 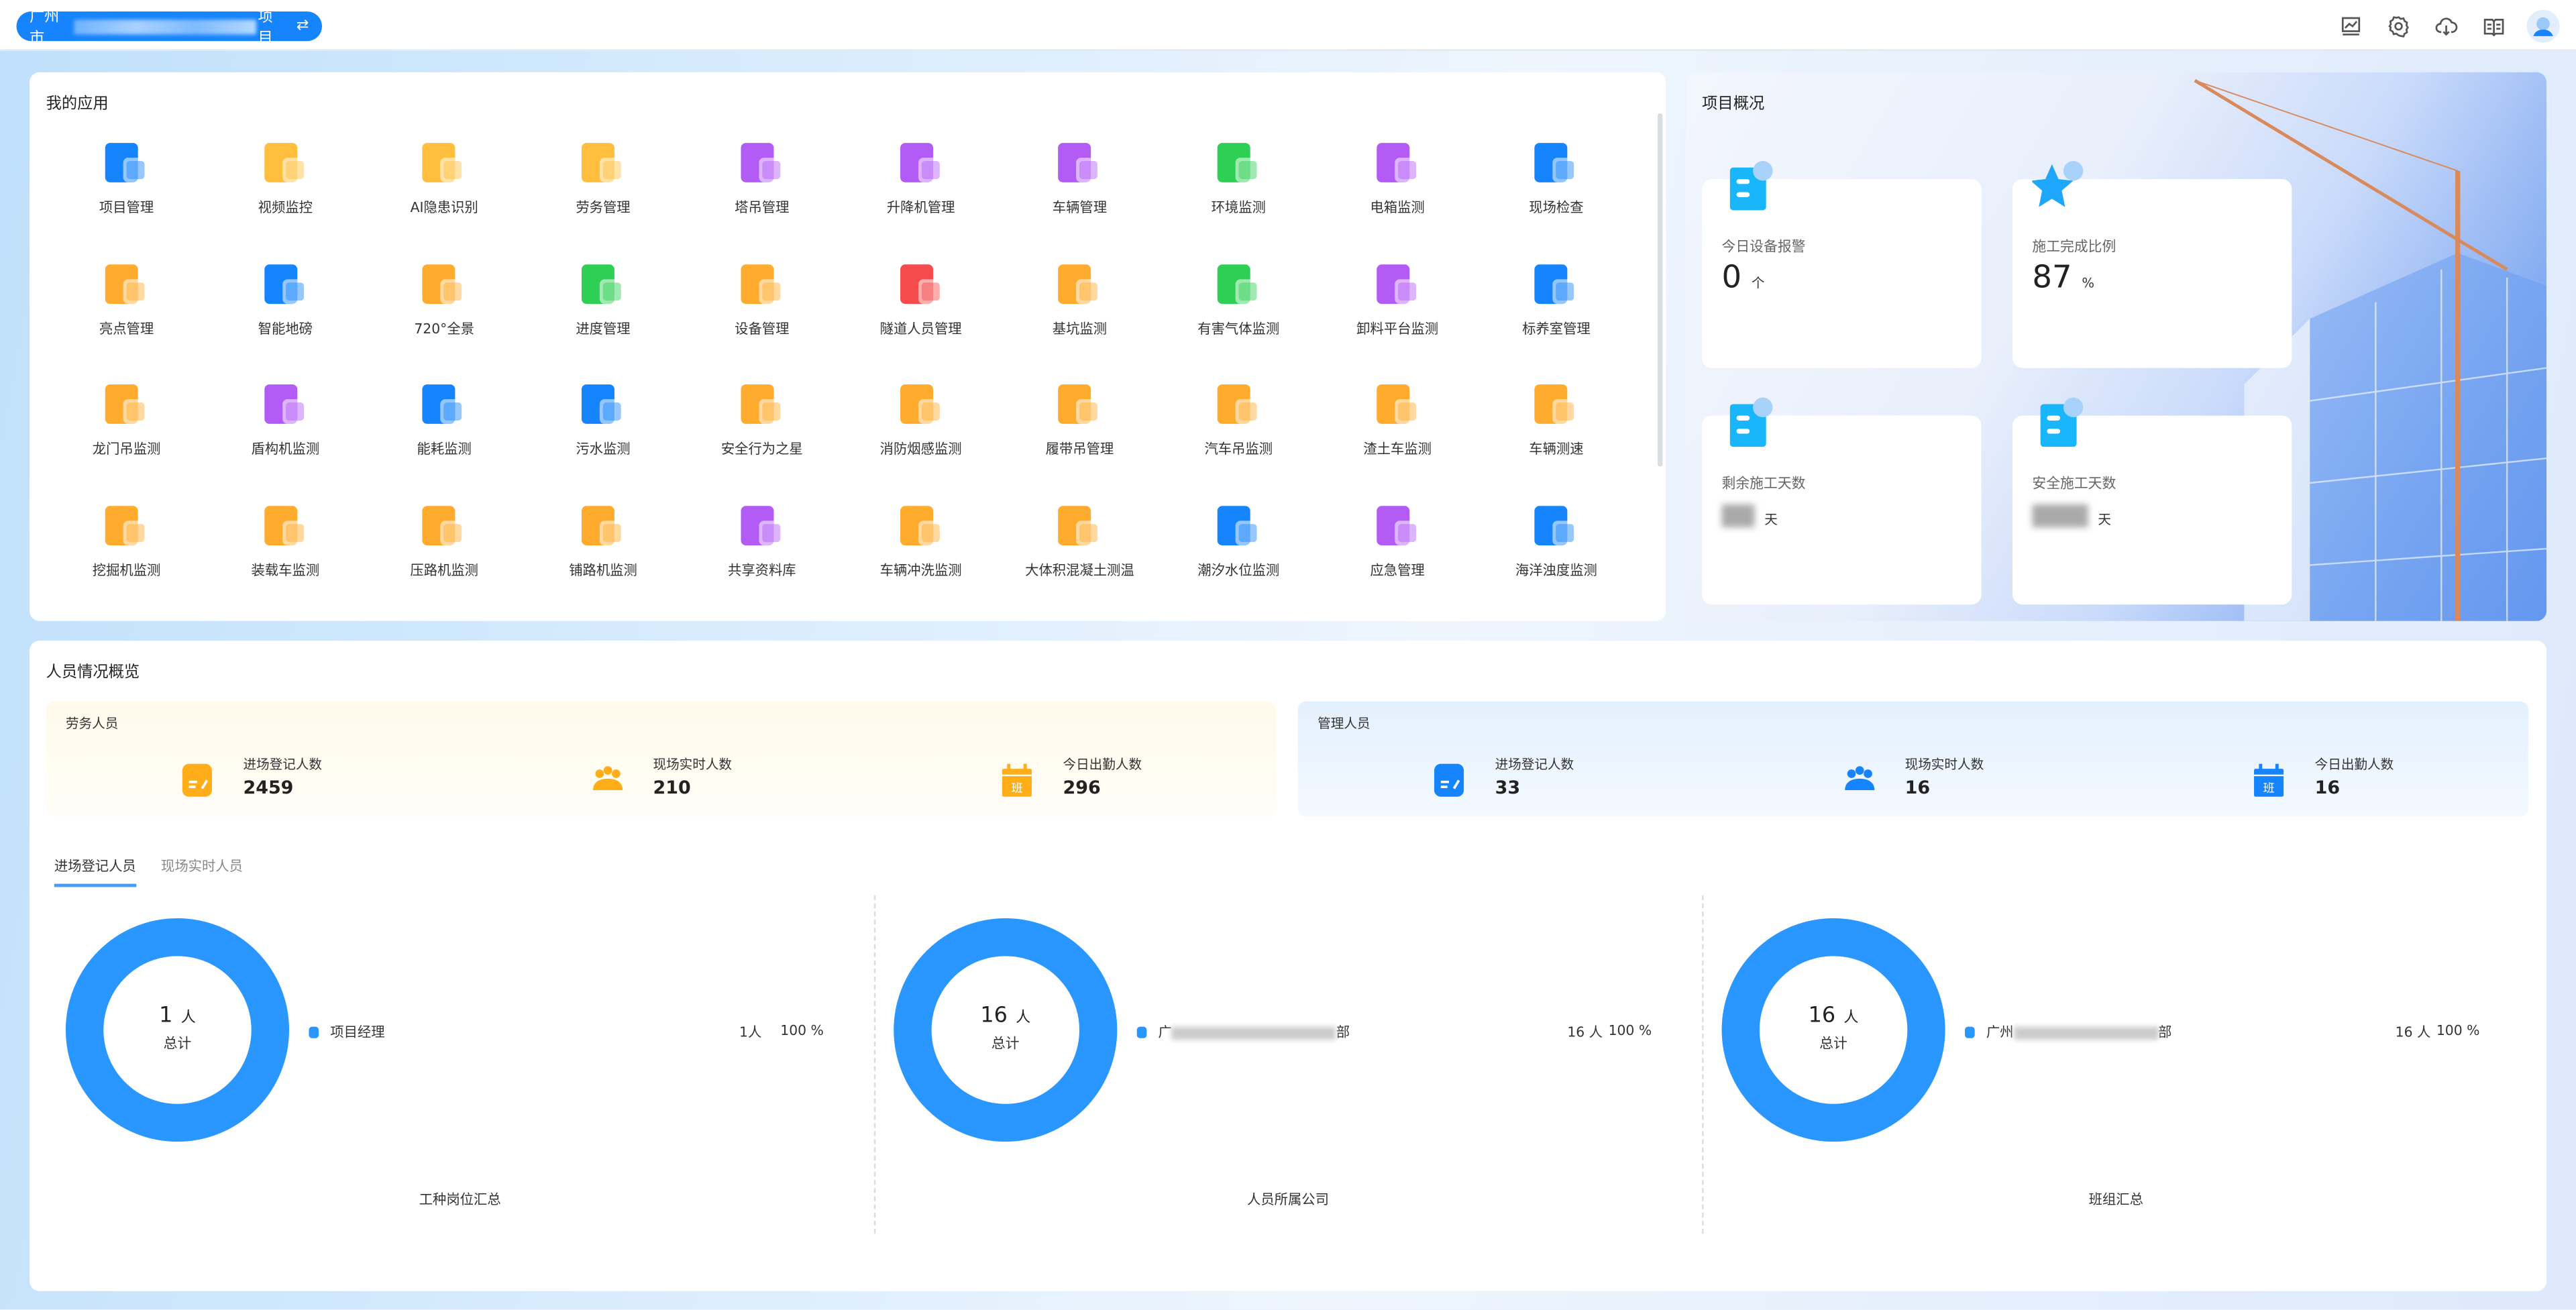 I want to click on mgmt-panel: 管理人员 进场登记人数 33 现场实时人数 16 班 今日出勤人数 16, so click(x=1913, y=759).